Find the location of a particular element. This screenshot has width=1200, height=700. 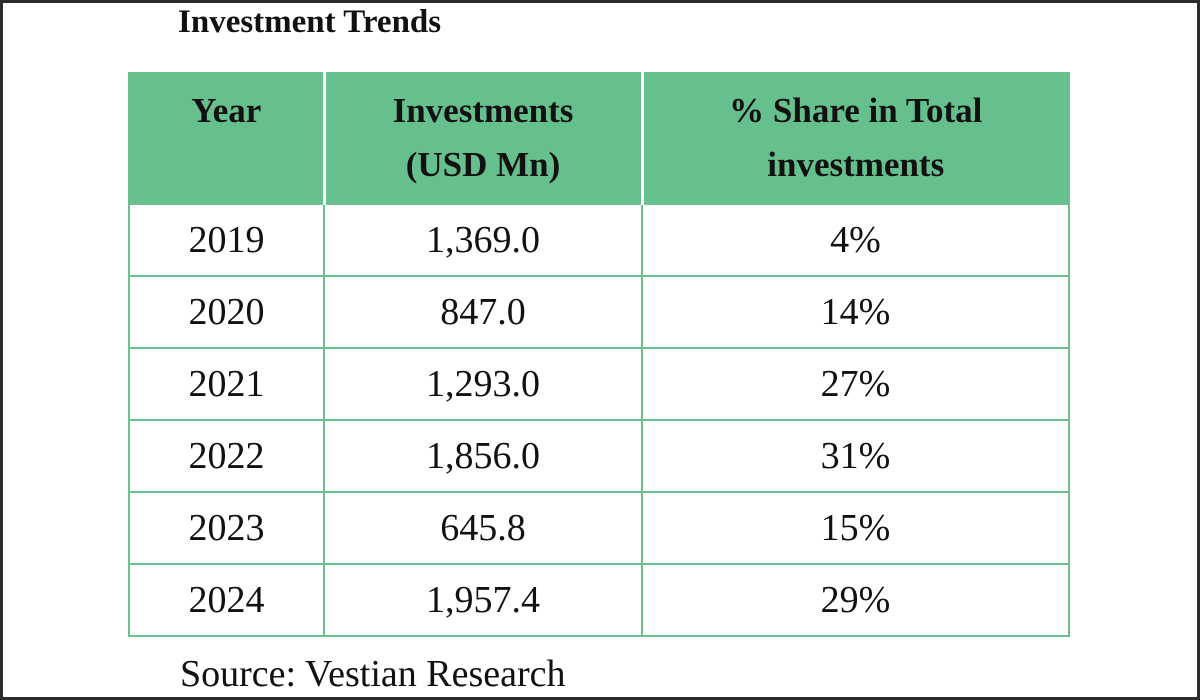

share-cell: 31% is located at coordinates (855, 456).